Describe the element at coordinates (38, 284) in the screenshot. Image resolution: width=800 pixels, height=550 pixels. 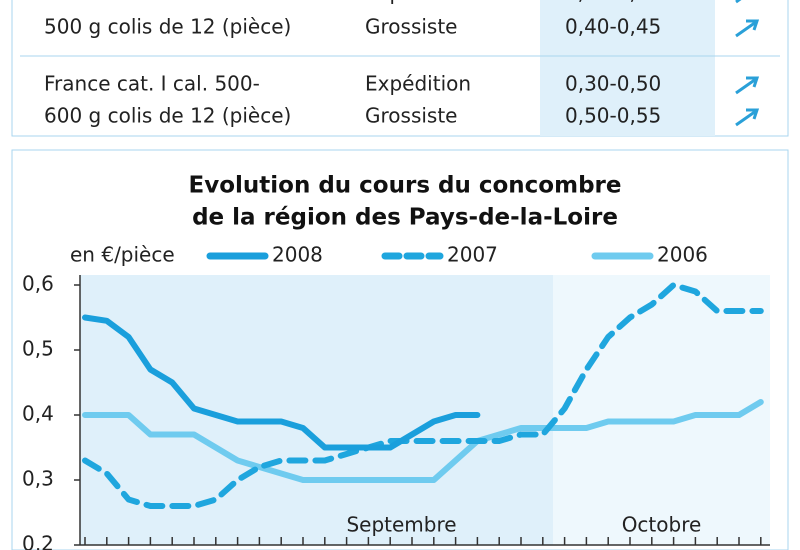
I see `y-tick-label: 0,6` at that location.